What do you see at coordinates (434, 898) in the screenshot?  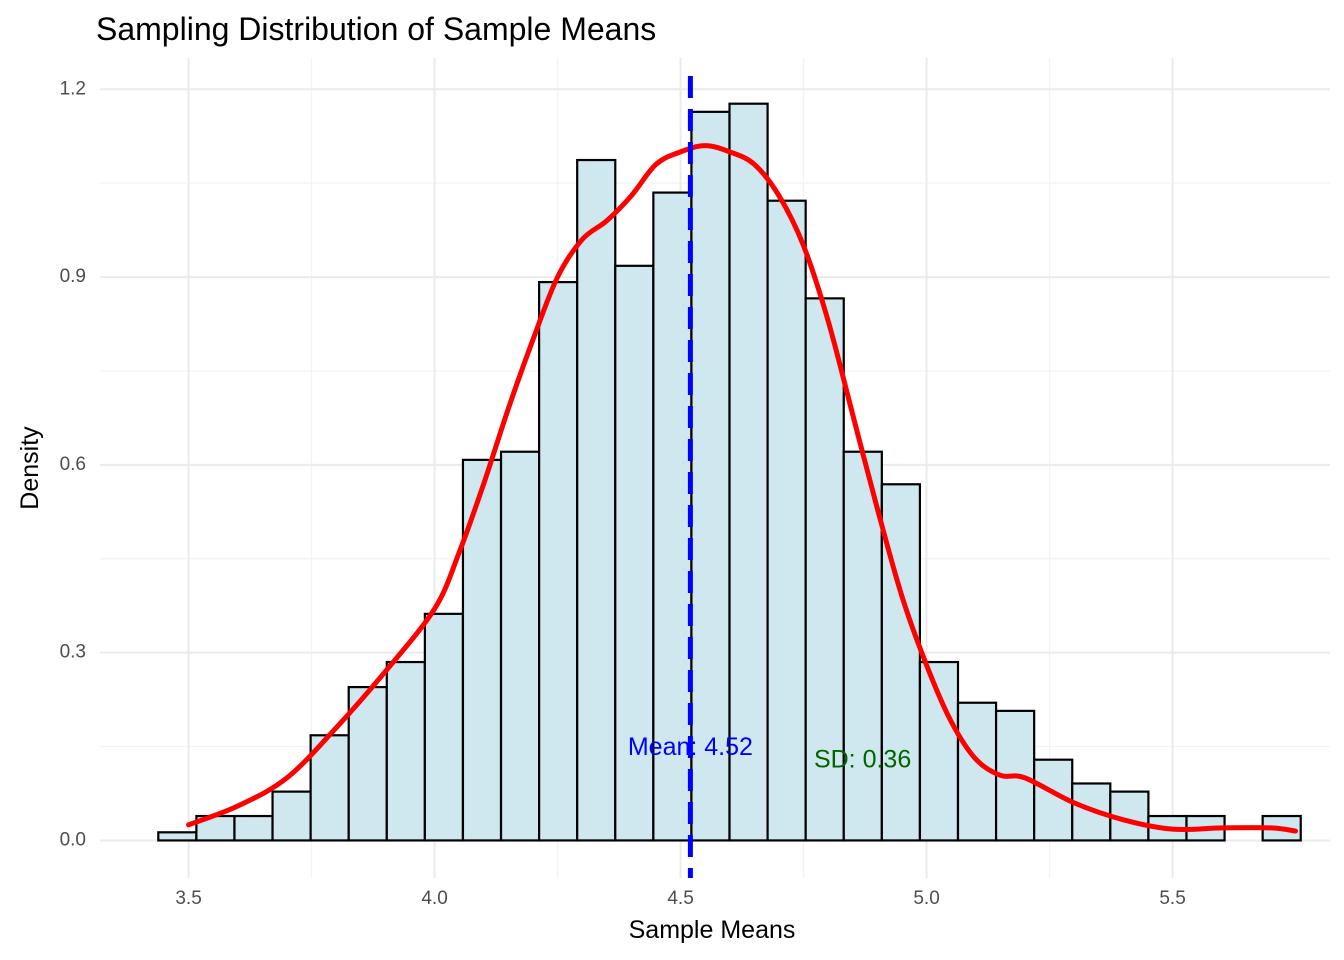 I see `x-tick-label: 4.0` at bounding box center [434, 898].